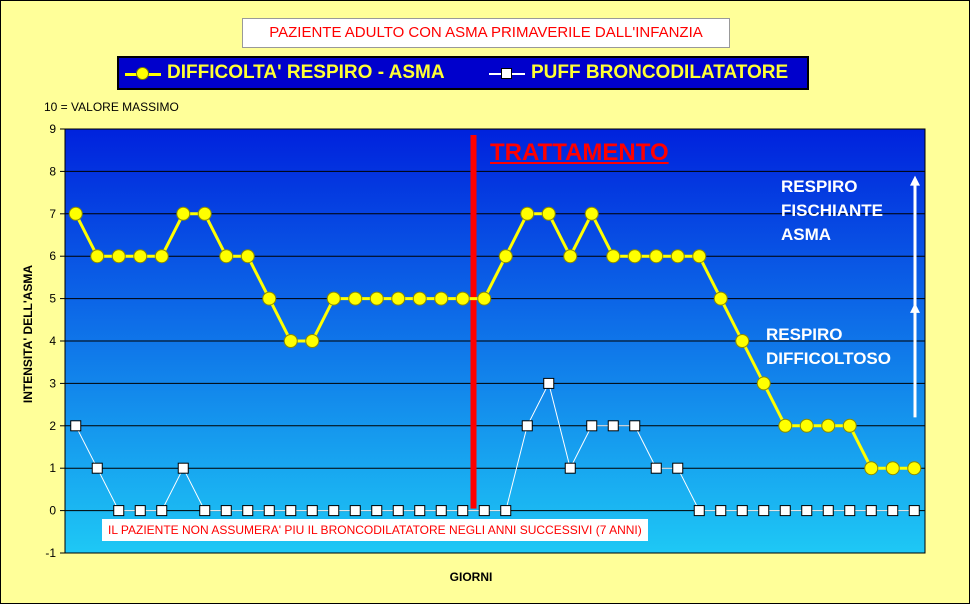  What do you see at coordinates (915, 180) in the screenshot?
I see `arrow-upper-head` at bounding box center [915, 180].